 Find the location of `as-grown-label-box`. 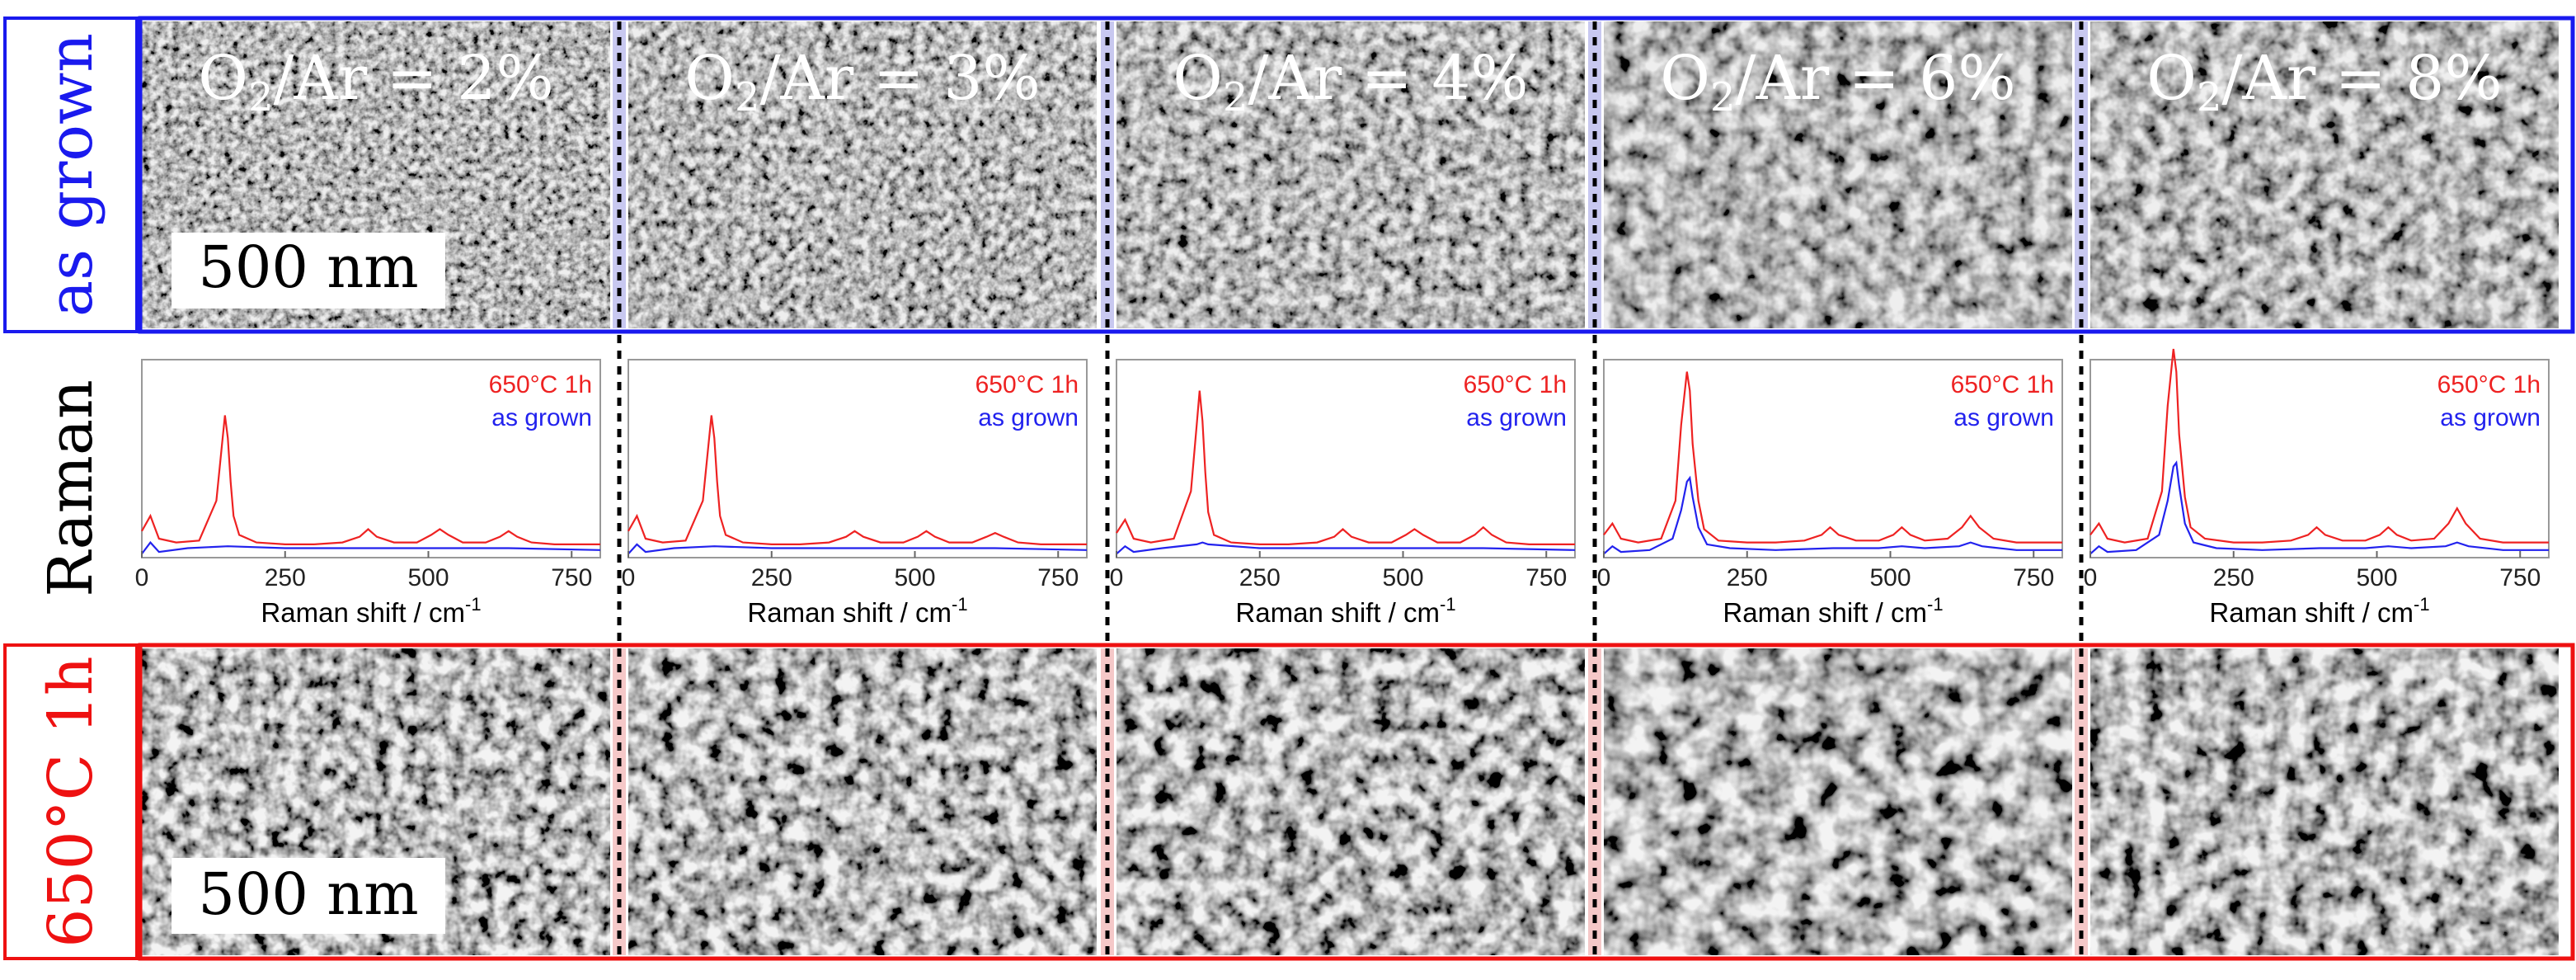

as-grown-label-box is located at coordinates (71, 175).